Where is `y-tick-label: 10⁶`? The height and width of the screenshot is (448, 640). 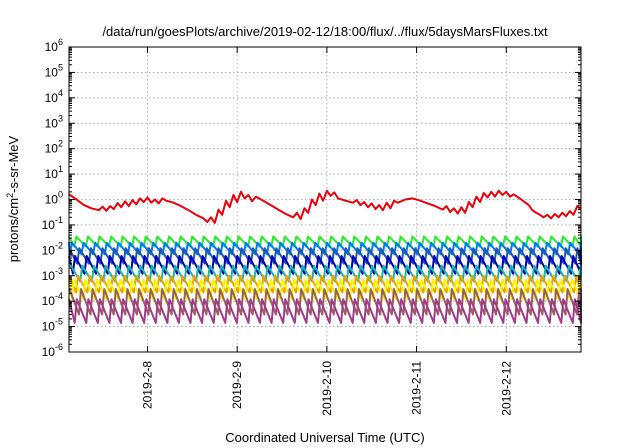 y-tick-label: 10⁶ is located at coordinates (54, 45).